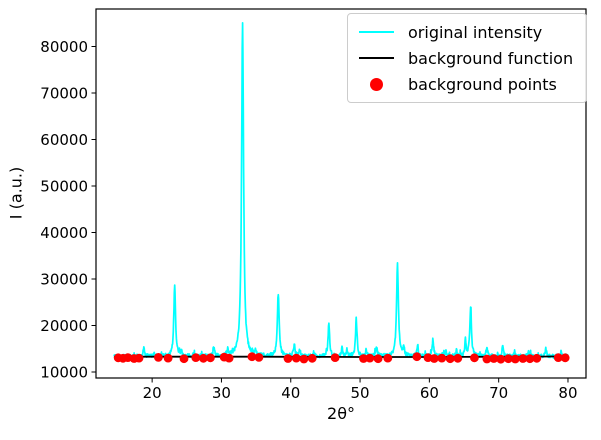 Image resolution: width=601 pixels, height=440 pixels. What do you see at coordinates (429, 393) in the screenshot?
I see `x-tick-label: 60` at bounding box center [429, 393].